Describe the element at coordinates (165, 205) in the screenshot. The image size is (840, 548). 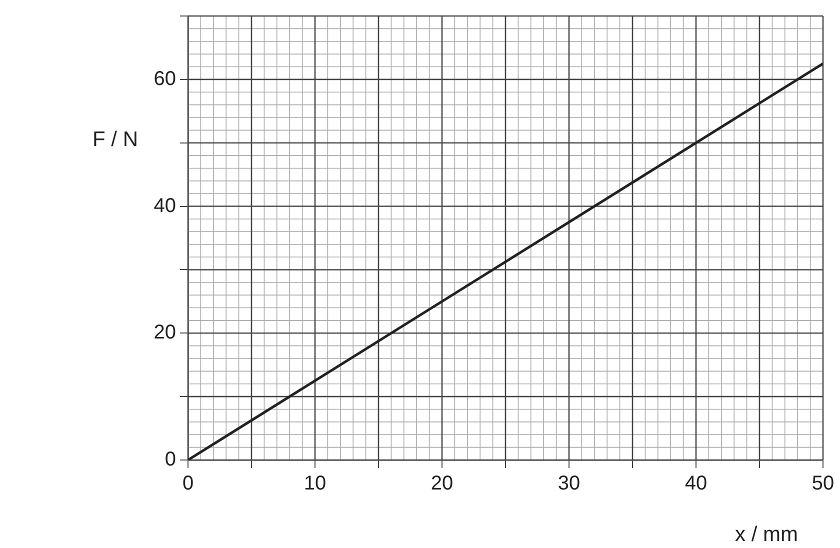
I see `y-tick-label: 40` at that location.